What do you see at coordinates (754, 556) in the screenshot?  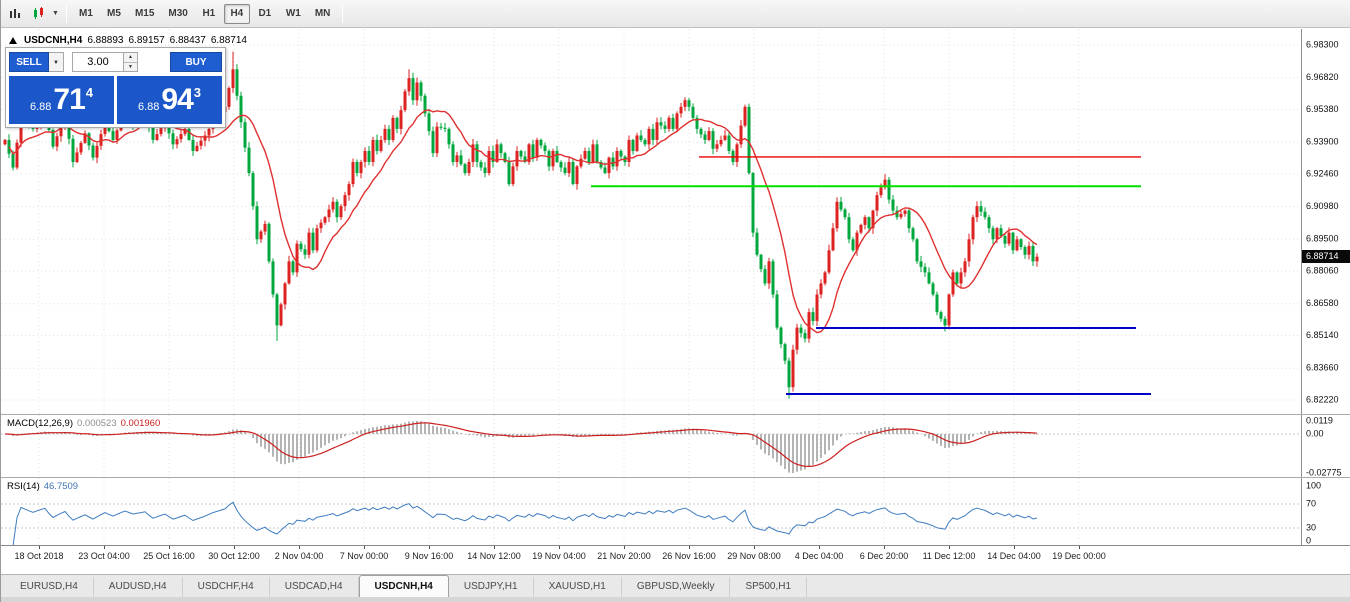 I see `date-label: 29 Nov 08:00` at bounding box center [754, 556].